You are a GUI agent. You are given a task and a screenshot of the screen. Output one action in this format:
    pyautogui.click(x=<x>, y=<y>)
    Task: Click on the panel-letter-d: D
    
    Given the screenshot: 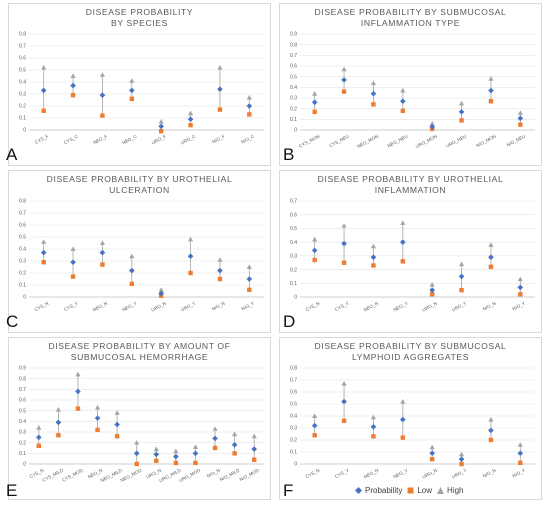 What is the action you would take?
    pyautogui.click(x=289, y=321)
    